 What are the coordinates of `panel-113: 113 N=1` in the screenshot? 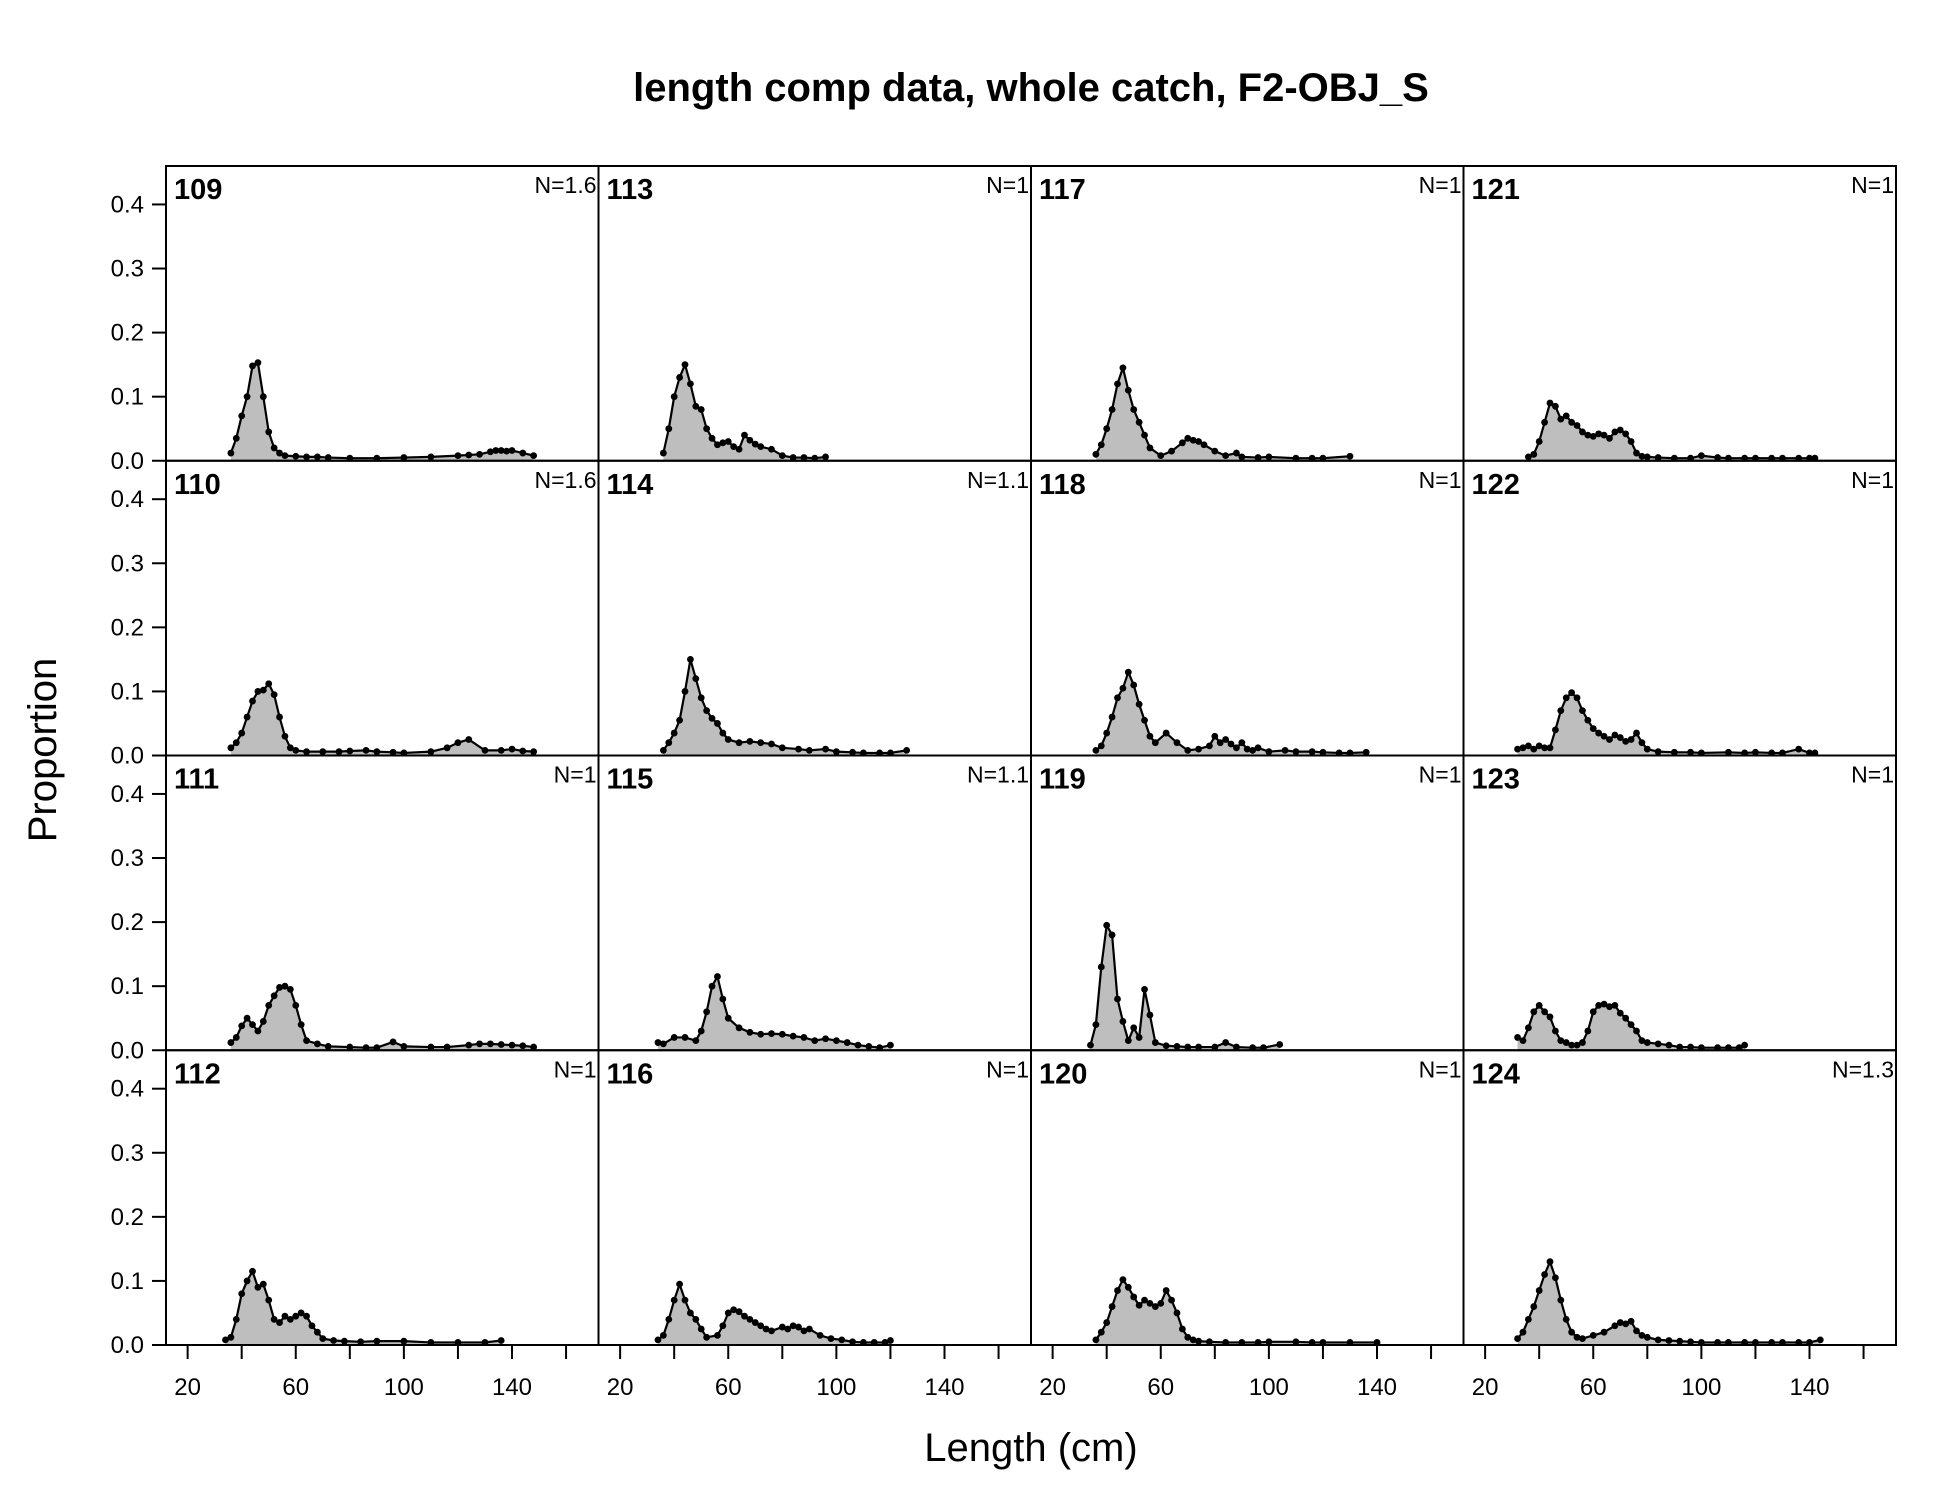 It's located at (814, 313).